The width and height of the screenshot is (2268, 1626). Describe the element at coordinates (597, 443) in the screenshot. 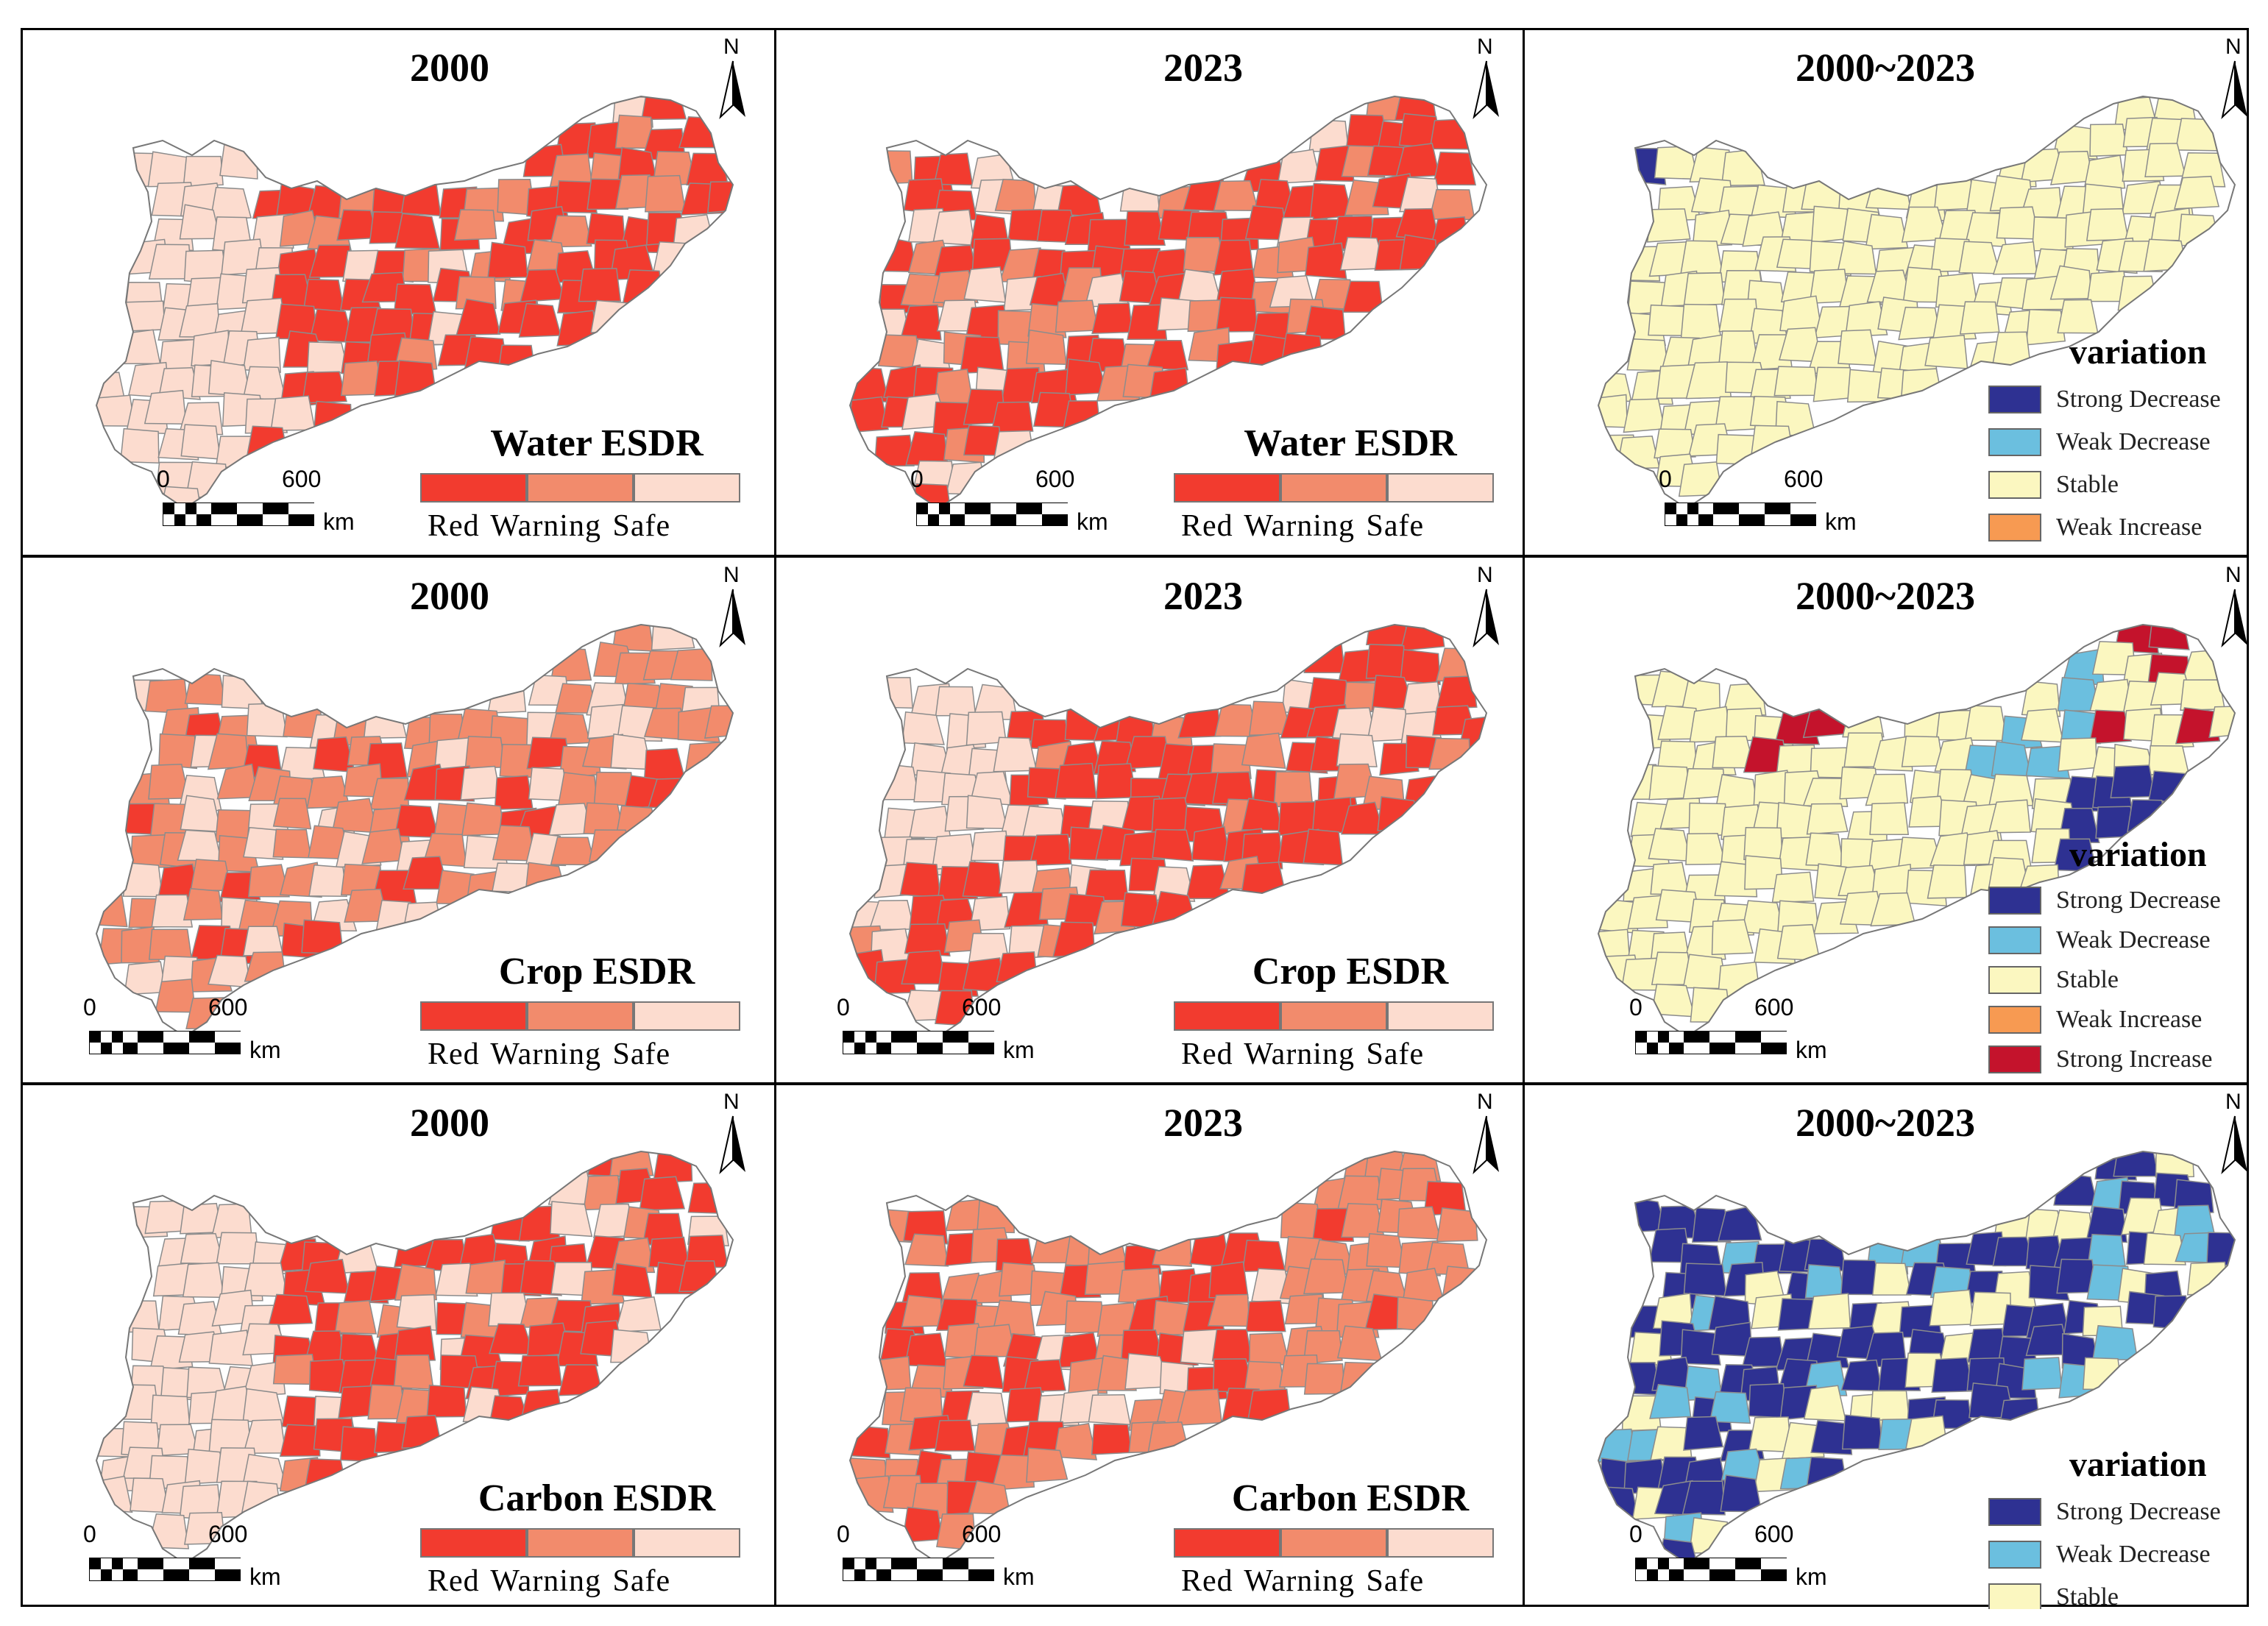

I see `legend-title: Water ESDR` at that location.